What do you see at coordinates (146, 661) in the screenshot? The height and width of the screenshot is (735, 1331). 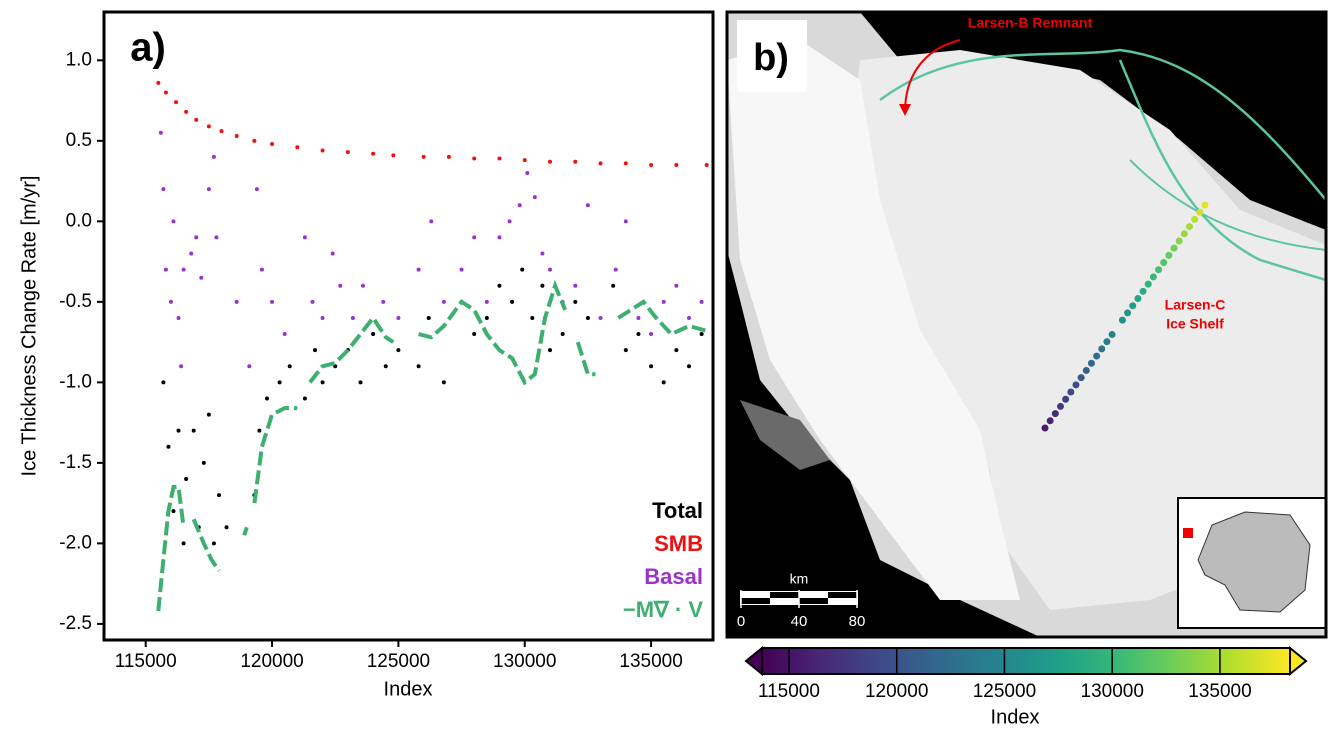 I see `x-tick-label: 115000` at bounding box center [146, 661].